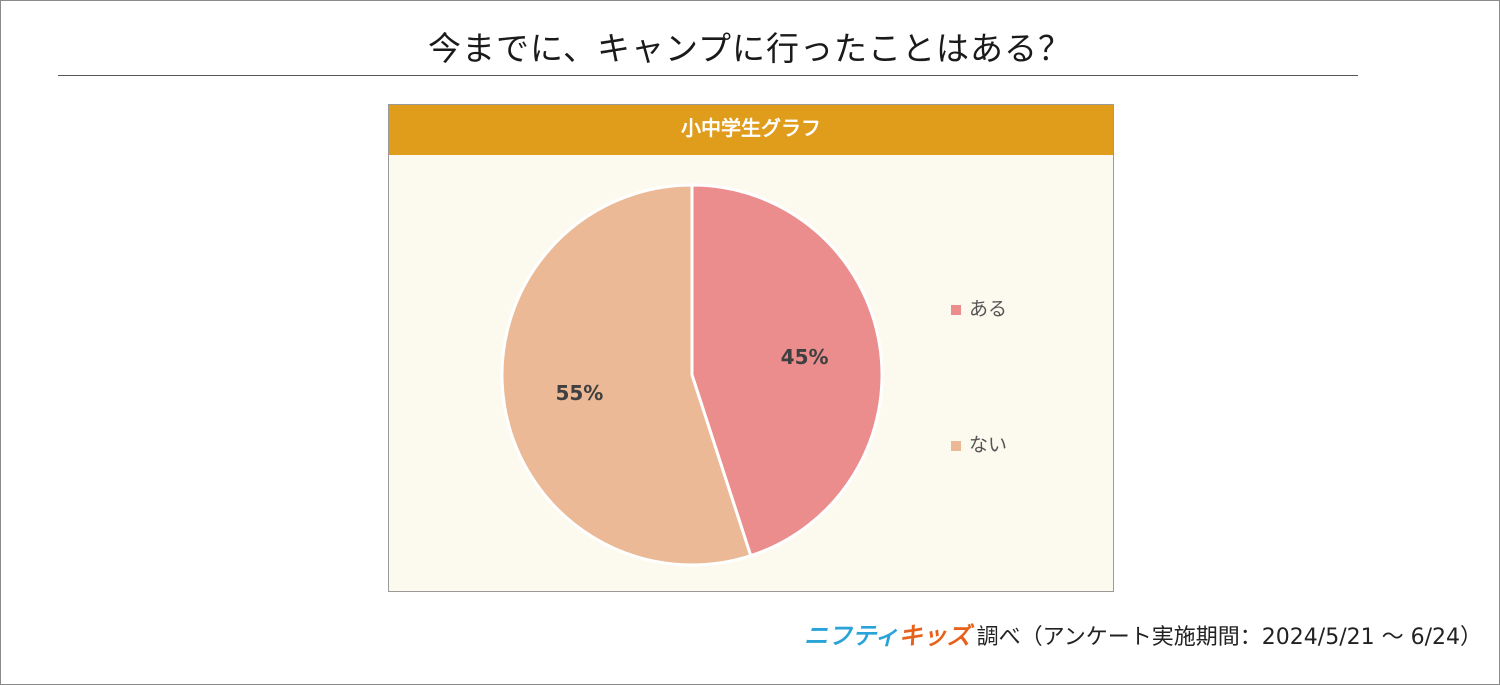  What do you see at coordinates (988, 309) in the screenshot?
I see `legend-label-1: ある` at bounding box center [988, 309].